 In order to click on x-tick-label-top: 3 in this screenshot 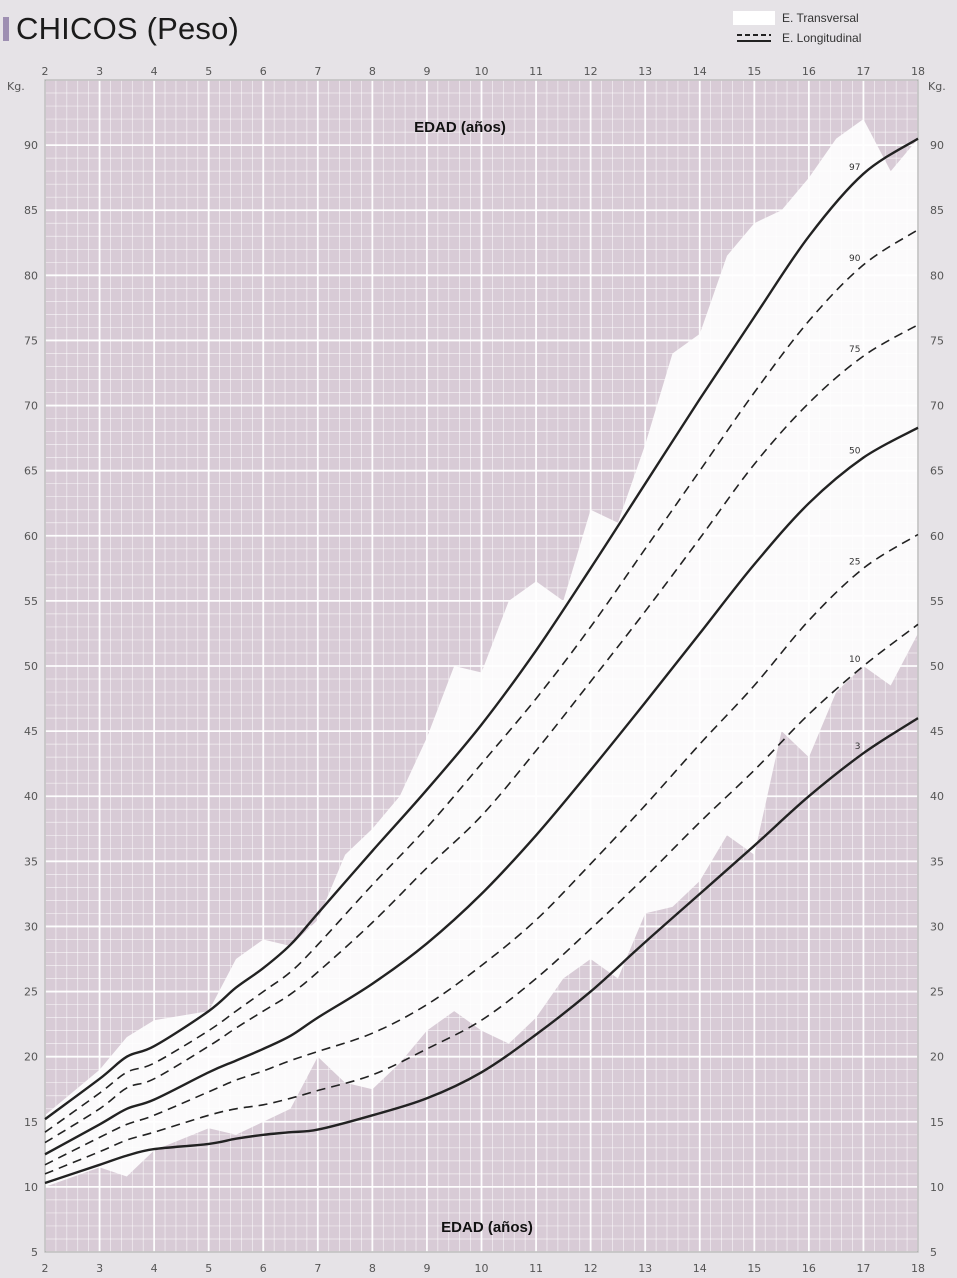, I will do `click(99, 71)`.